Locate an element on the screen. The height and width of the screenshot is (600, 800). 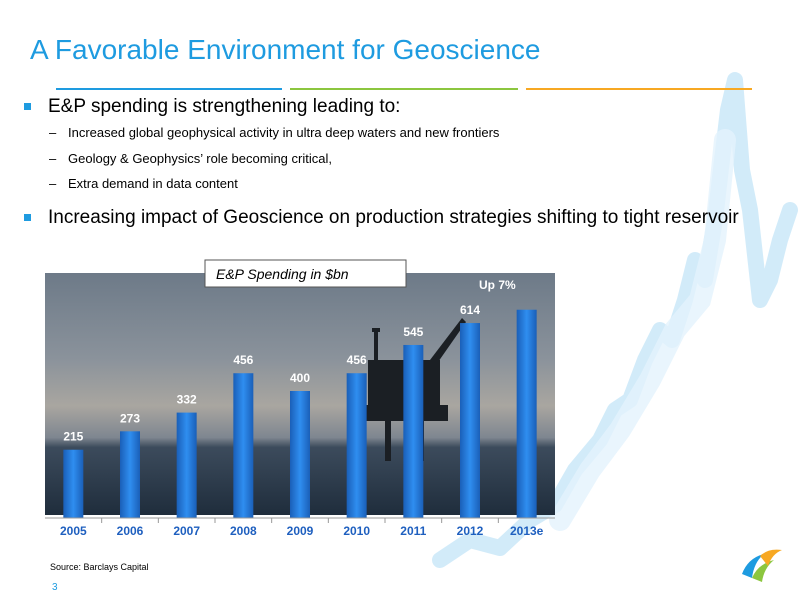
page-number: 3 is located at coordinates (55, 587).